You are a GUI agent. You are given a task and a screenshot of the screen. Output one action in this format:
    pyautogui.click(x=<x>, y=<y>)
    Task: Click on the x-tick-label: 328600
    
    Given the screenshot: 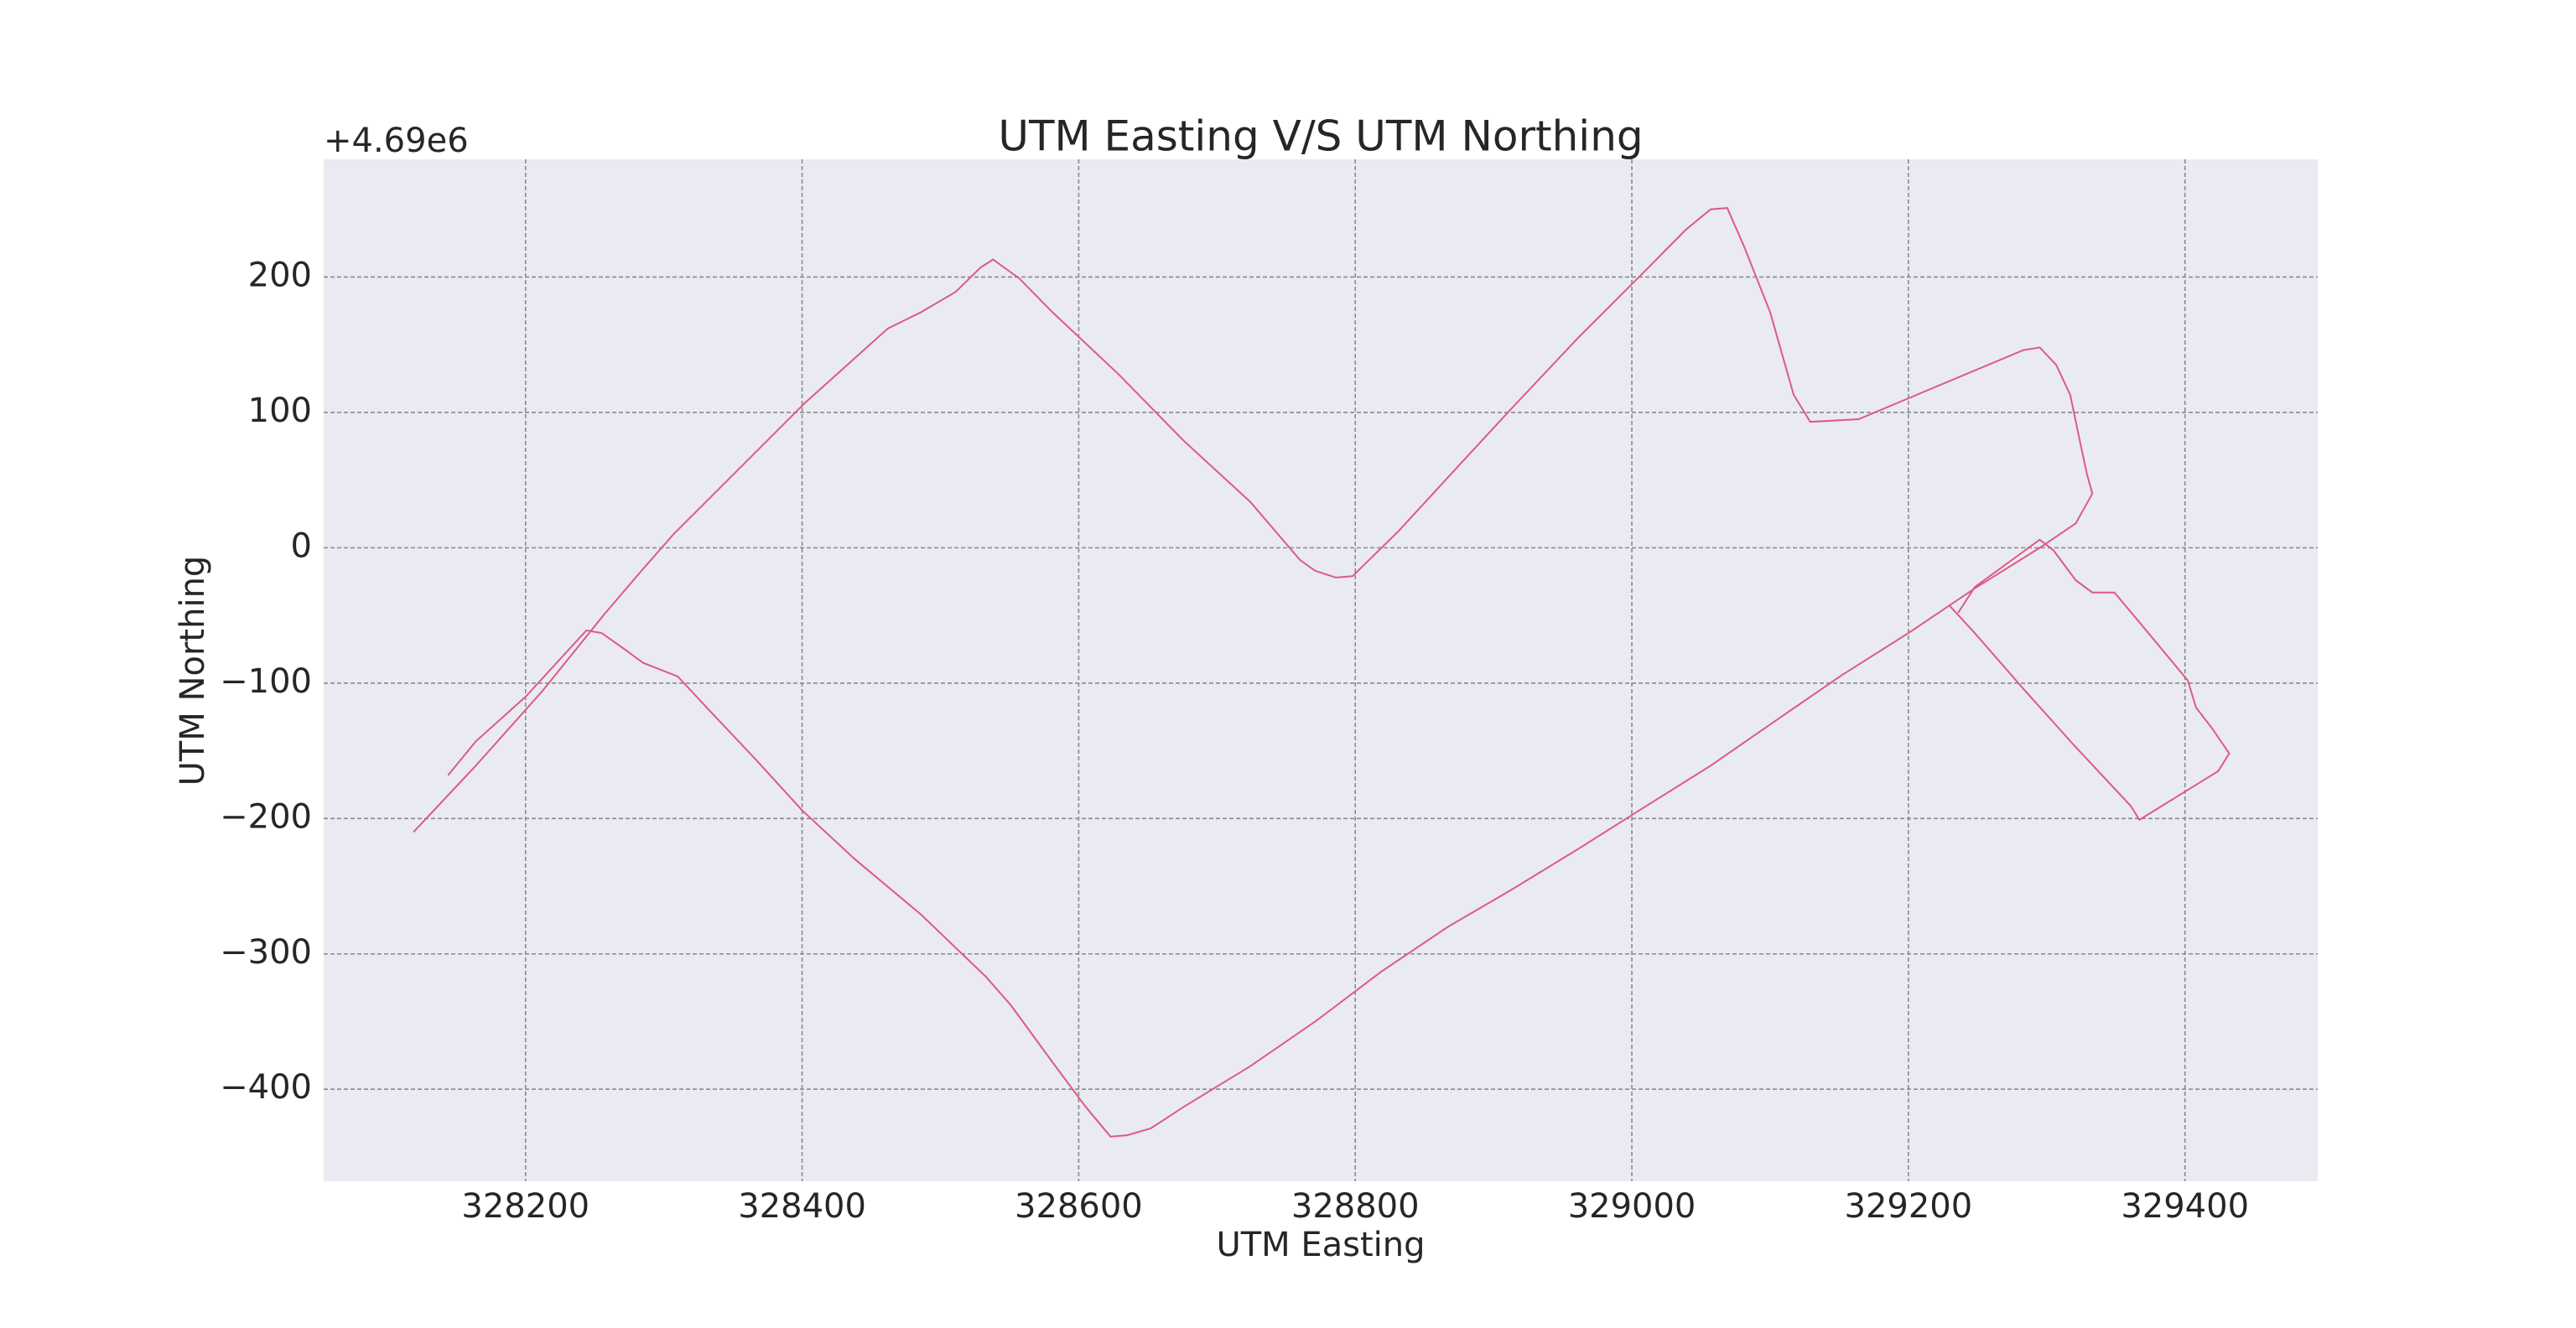 What is the action you would take?
    pyautogui.click(x=1079, y=1206)
    